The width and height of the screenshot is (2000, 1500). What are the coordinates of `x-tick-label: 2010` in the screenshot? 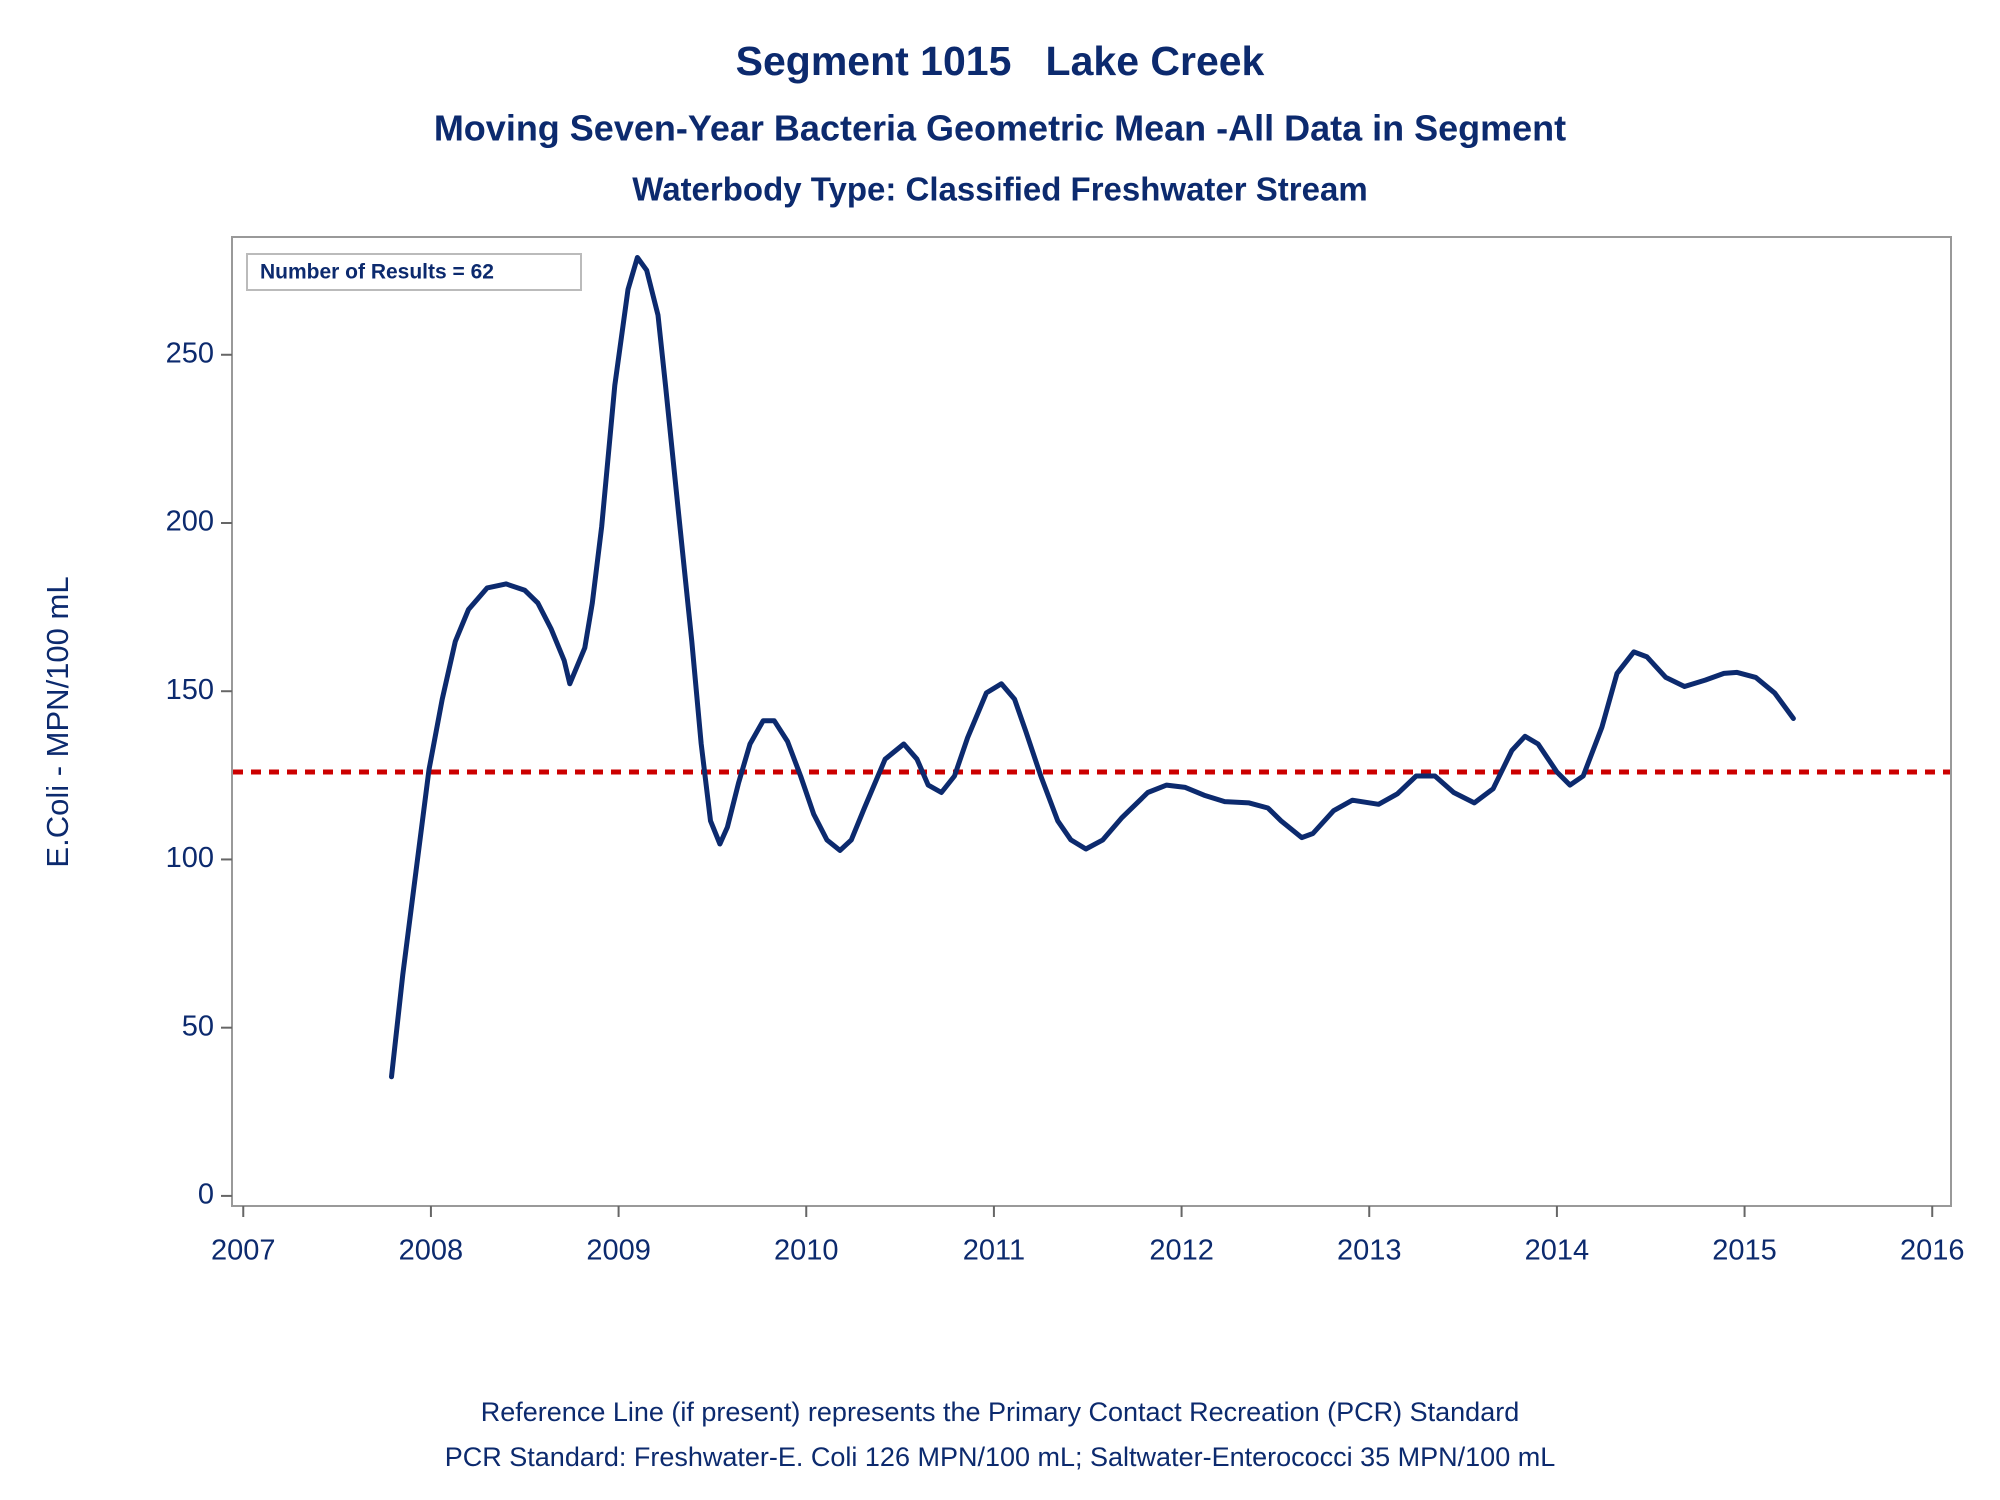 It's located at (806, 1251).